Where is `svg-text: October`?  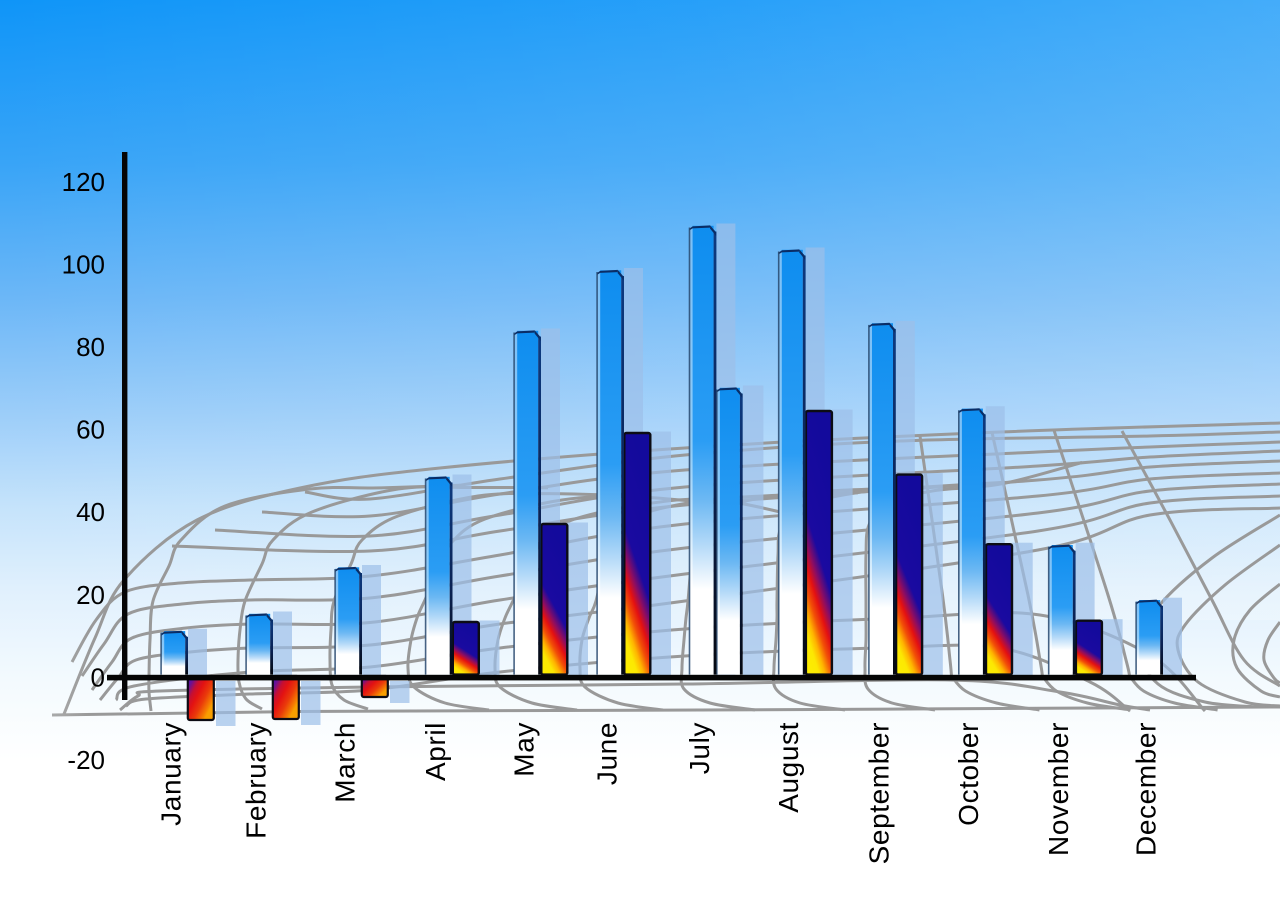
svg-text: October is located at coordinates (968, 774).